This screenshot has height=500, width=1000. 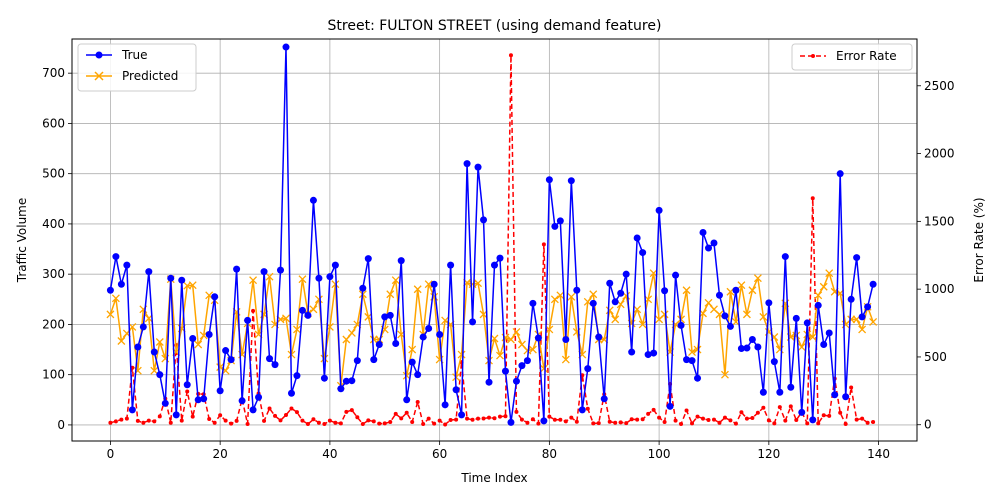 What do you see at coordinates (220, 454) in the screenshot?
I see `x-tick-label: 20` at bounding box center [220, 454].